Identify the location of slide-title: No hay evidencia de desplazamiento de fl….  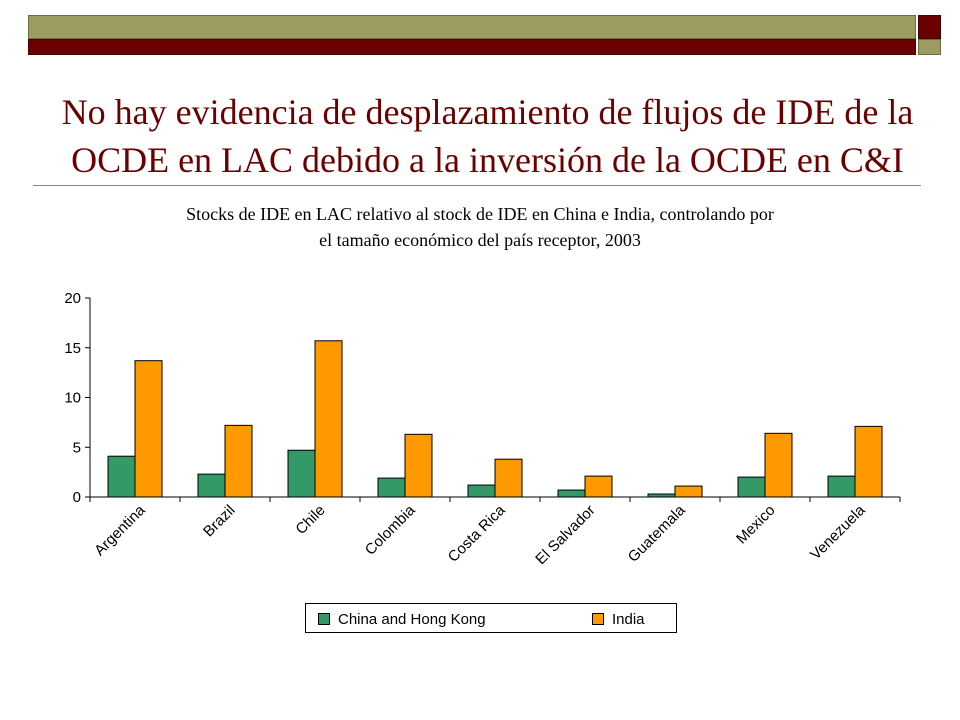
(487, 136).